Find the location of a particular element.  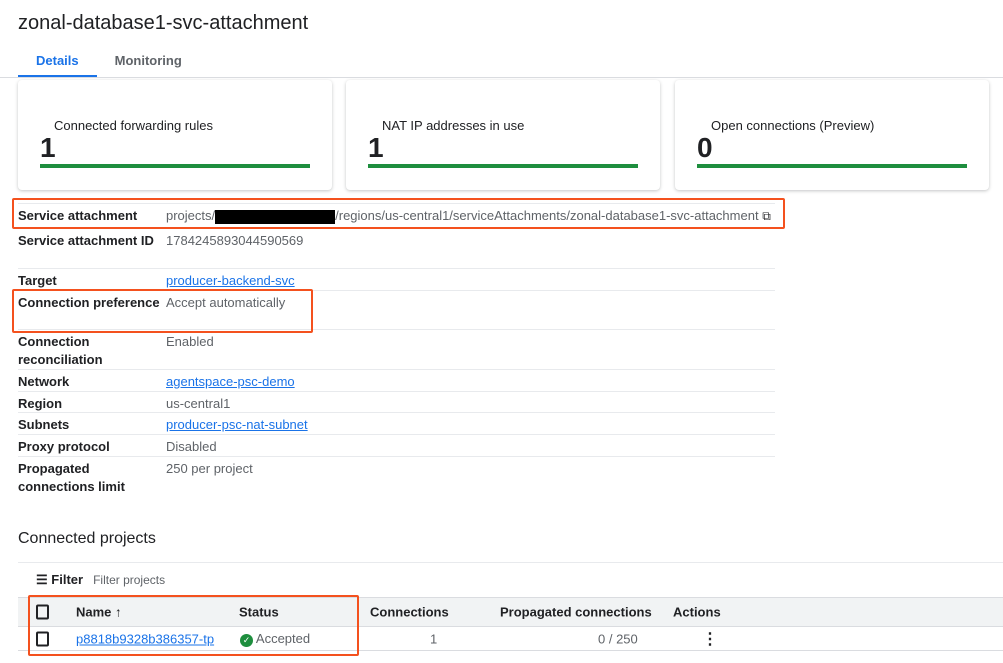

card-open-connections: Open connections (Preview) 0 is located at coordinates (832, 135).